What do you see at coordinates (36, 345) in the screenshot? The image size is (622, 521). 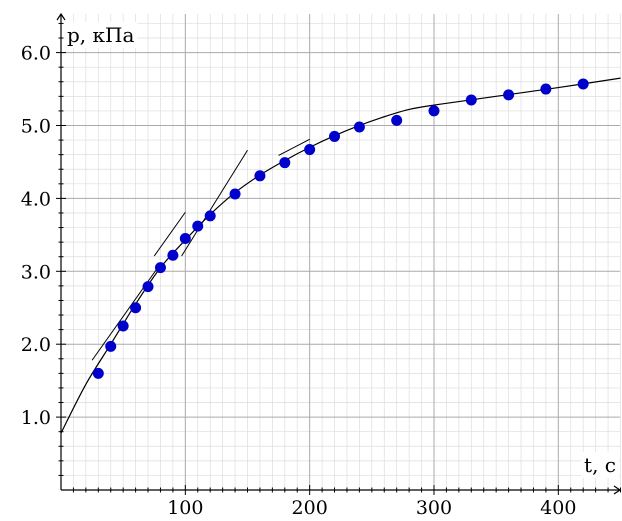 I see `y-tick-label: 2.0` at bounding box center [36, 345].